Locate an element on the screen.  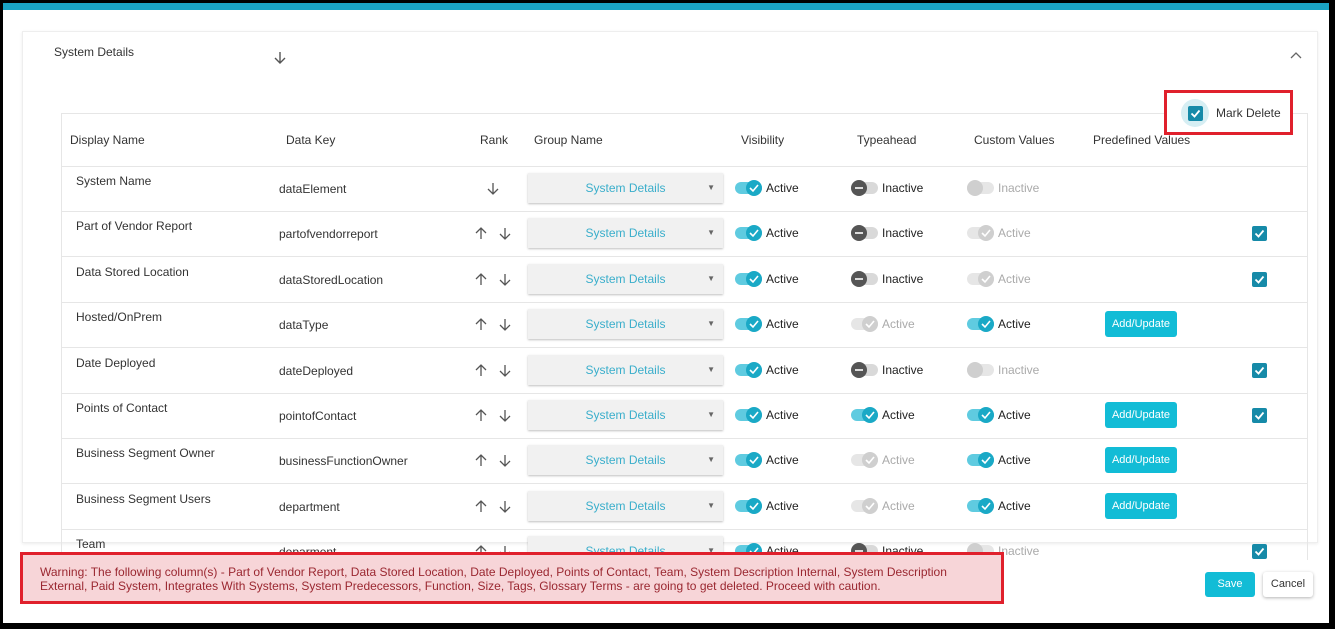
data-key: businessFunctionOwner is located at coordinates (343, 461).